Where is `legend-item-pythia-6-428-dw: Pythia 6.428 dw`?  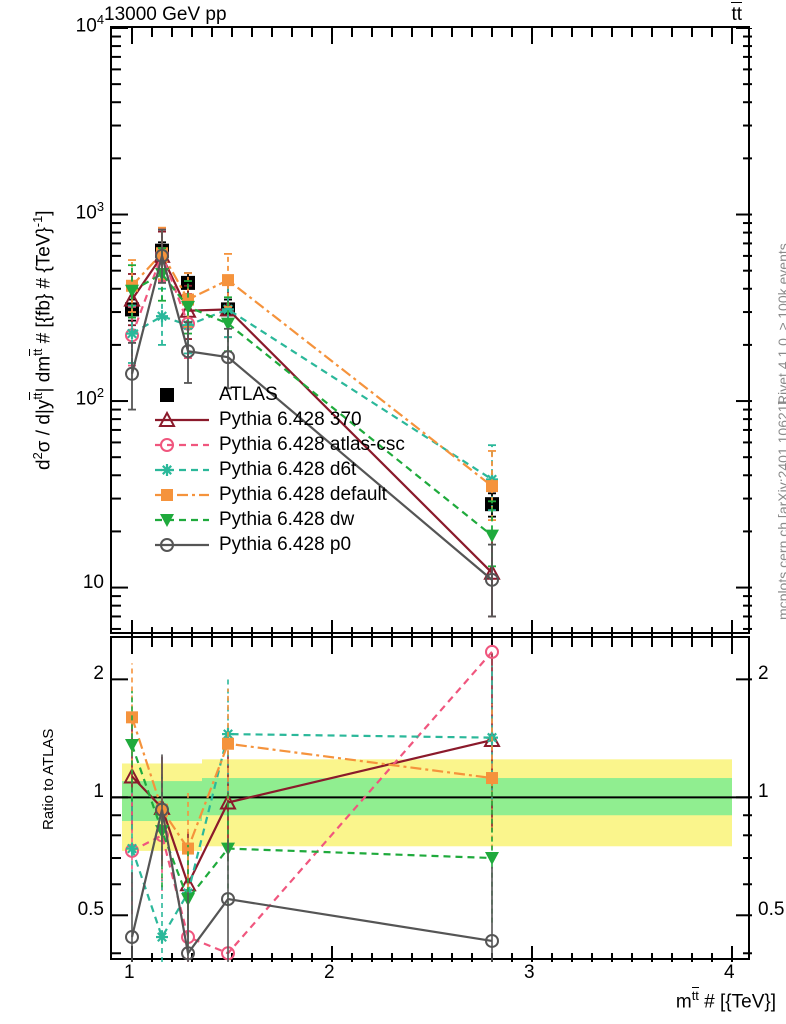 legend-item-pythia-6-428-dw: Pythia 6.428 dw is located at coordinates (280, 519).